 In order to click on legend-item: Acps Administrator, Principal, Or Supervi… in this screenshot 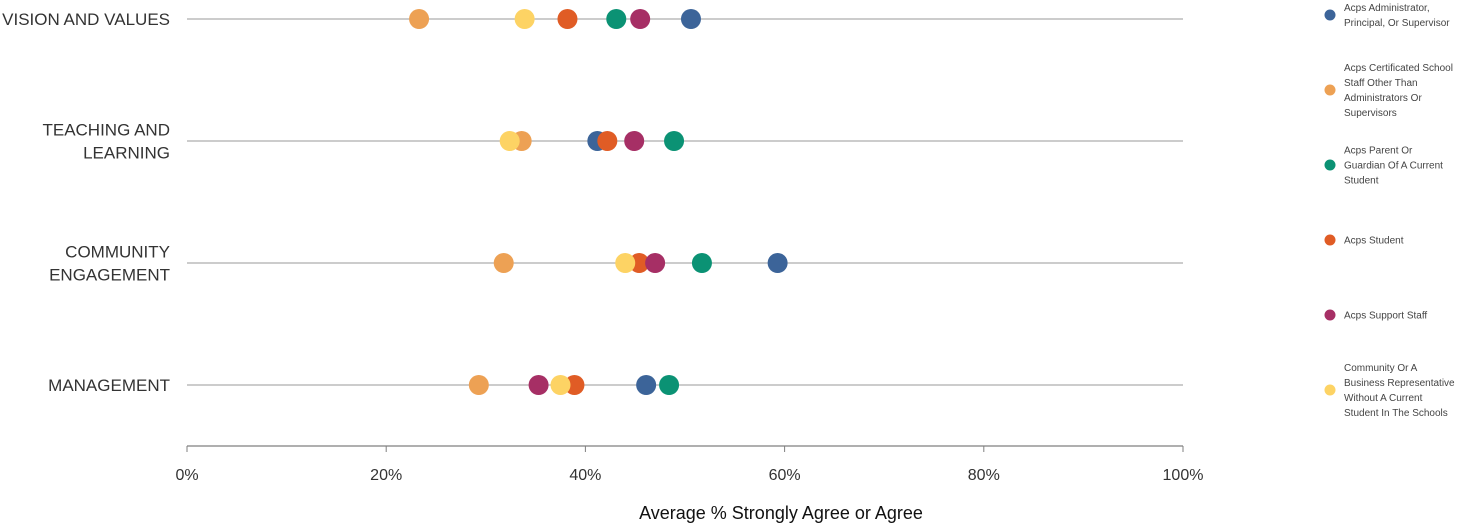, I will do `click(1387, 16)`.